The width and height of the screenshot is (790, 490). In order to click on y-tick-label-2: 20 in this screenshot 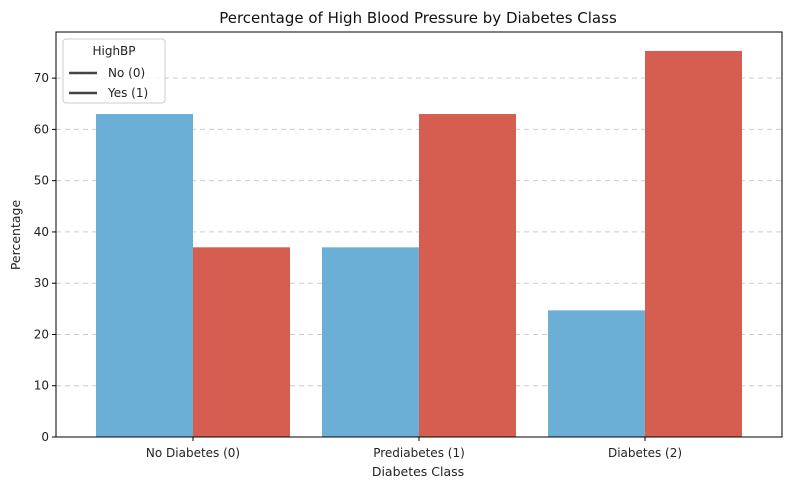, I will do `click(41, 334)`.